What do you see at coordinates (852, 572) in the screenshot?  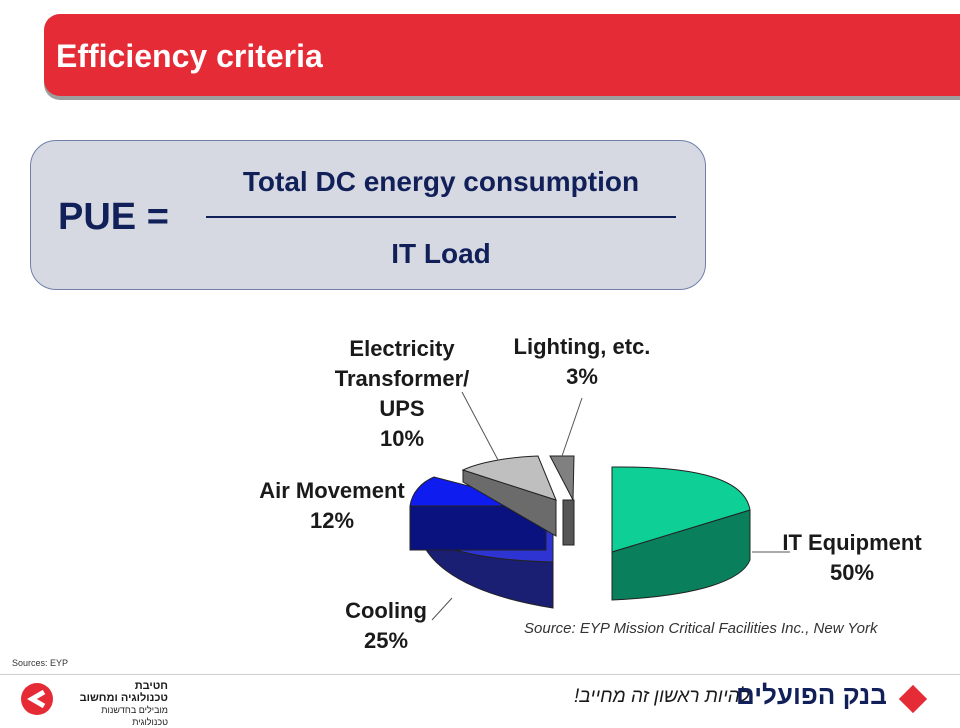 I see `label-it-equipment-value: 50%` at bounding box center [852, 572].